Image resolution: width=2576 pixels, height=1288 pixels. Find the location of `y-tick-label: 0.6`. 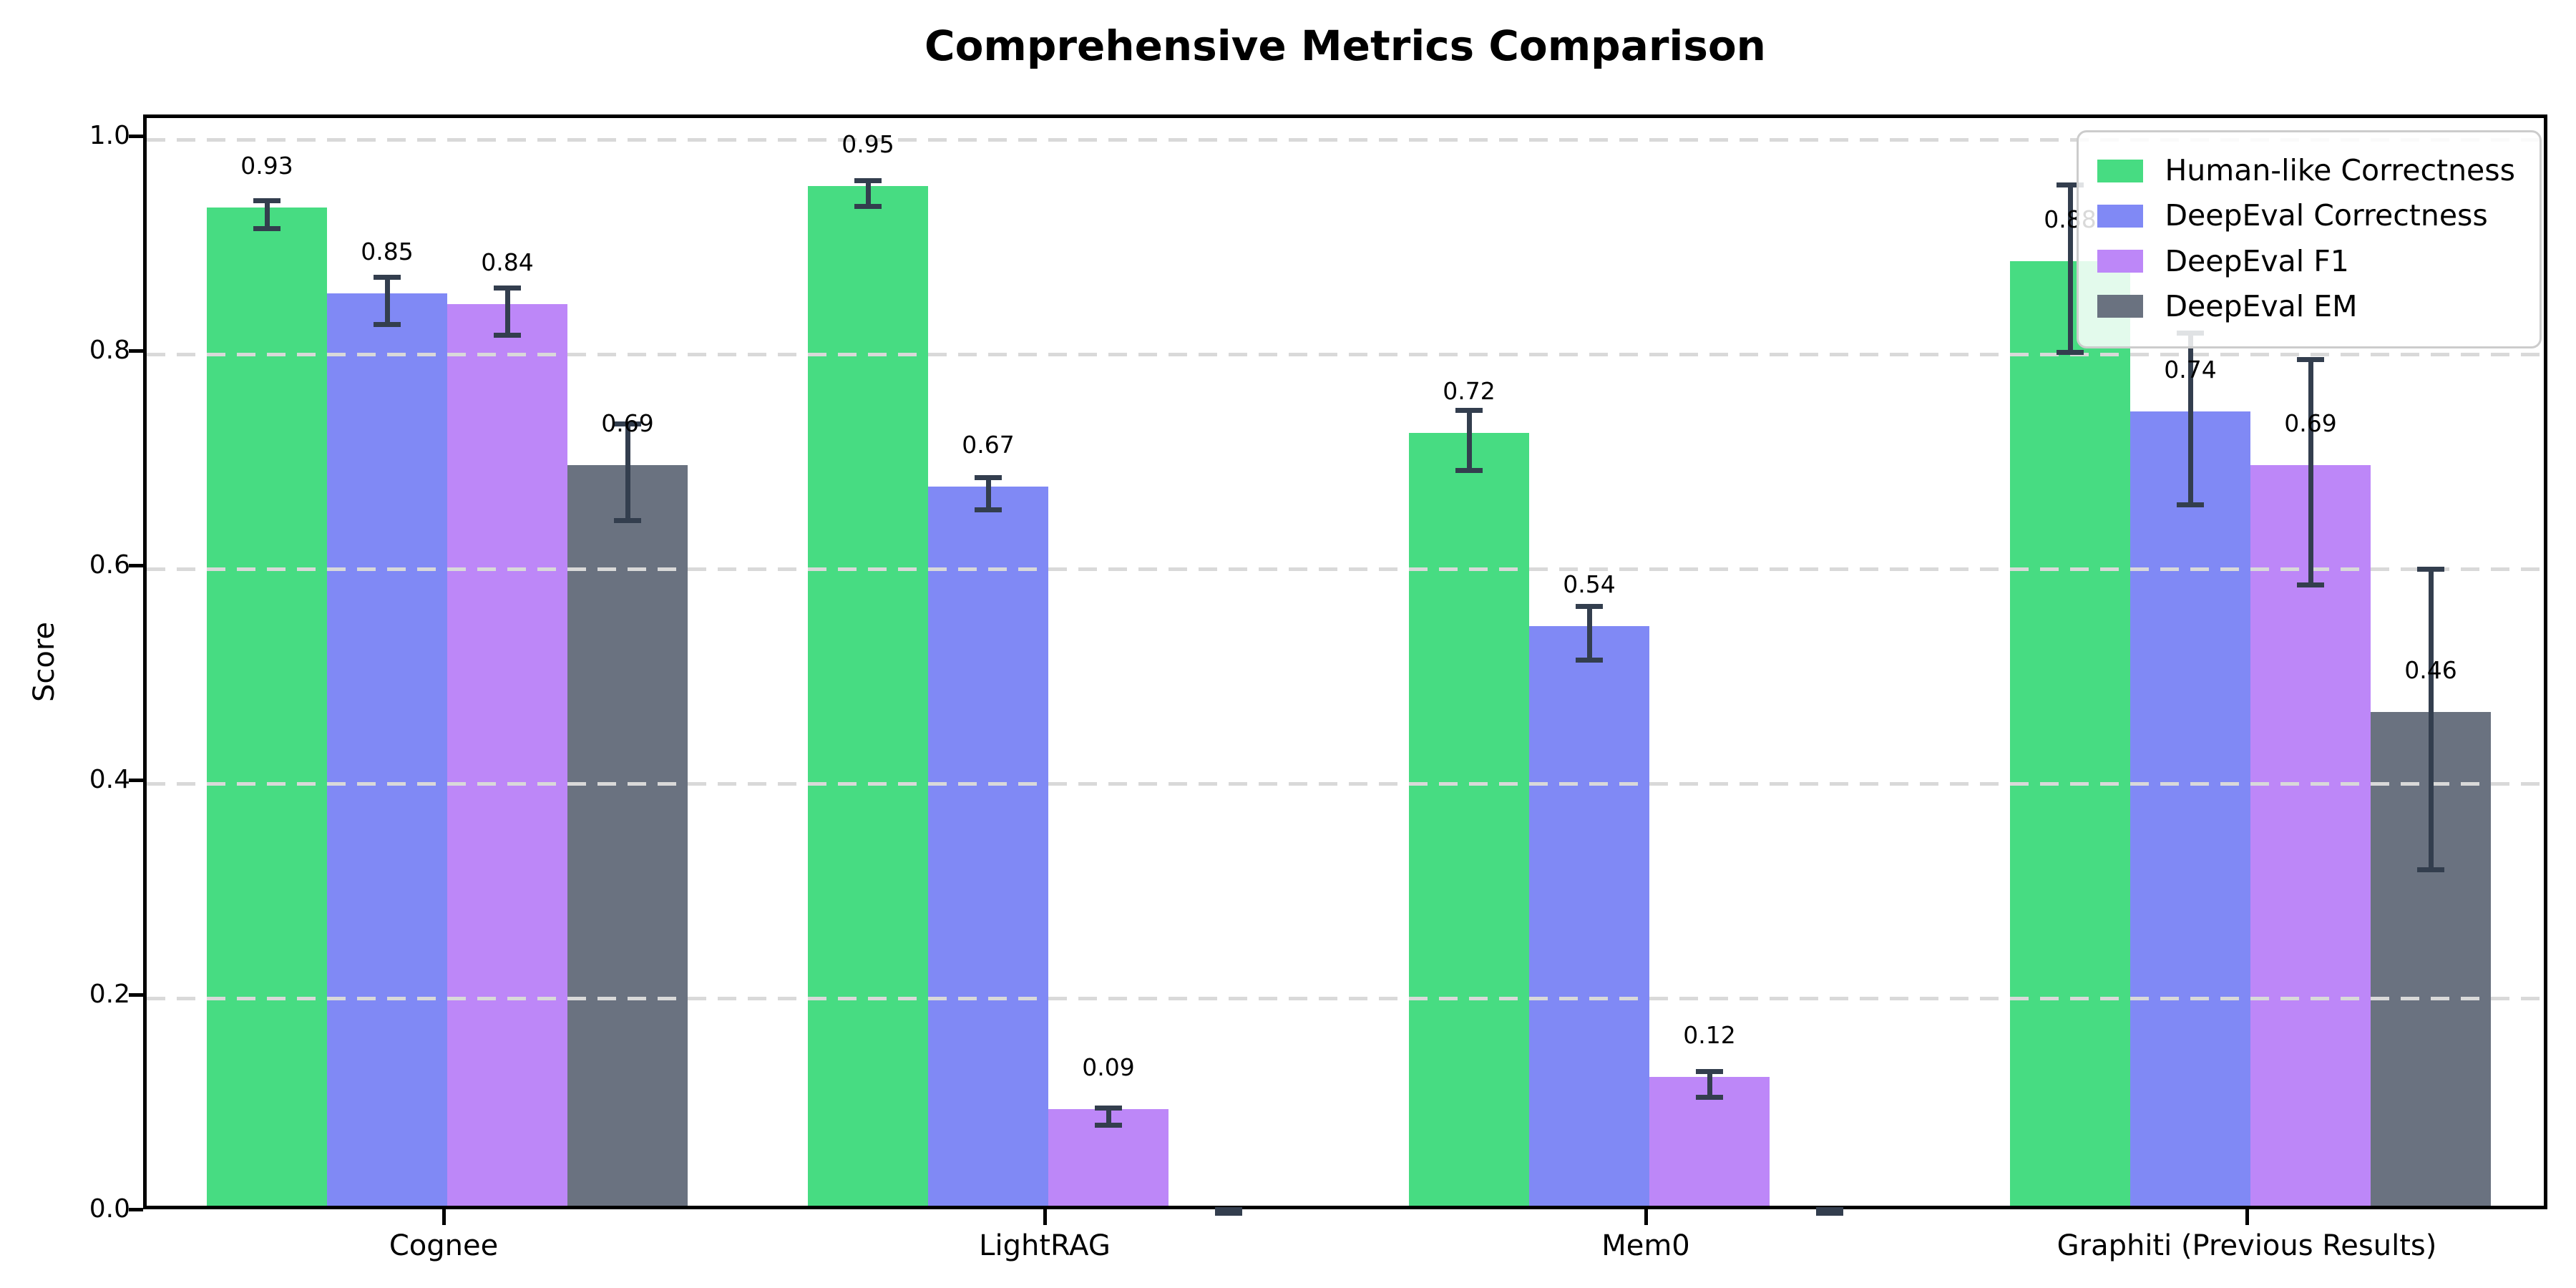

y-tick-label: 0.6 is located at coordinates (109, 565).